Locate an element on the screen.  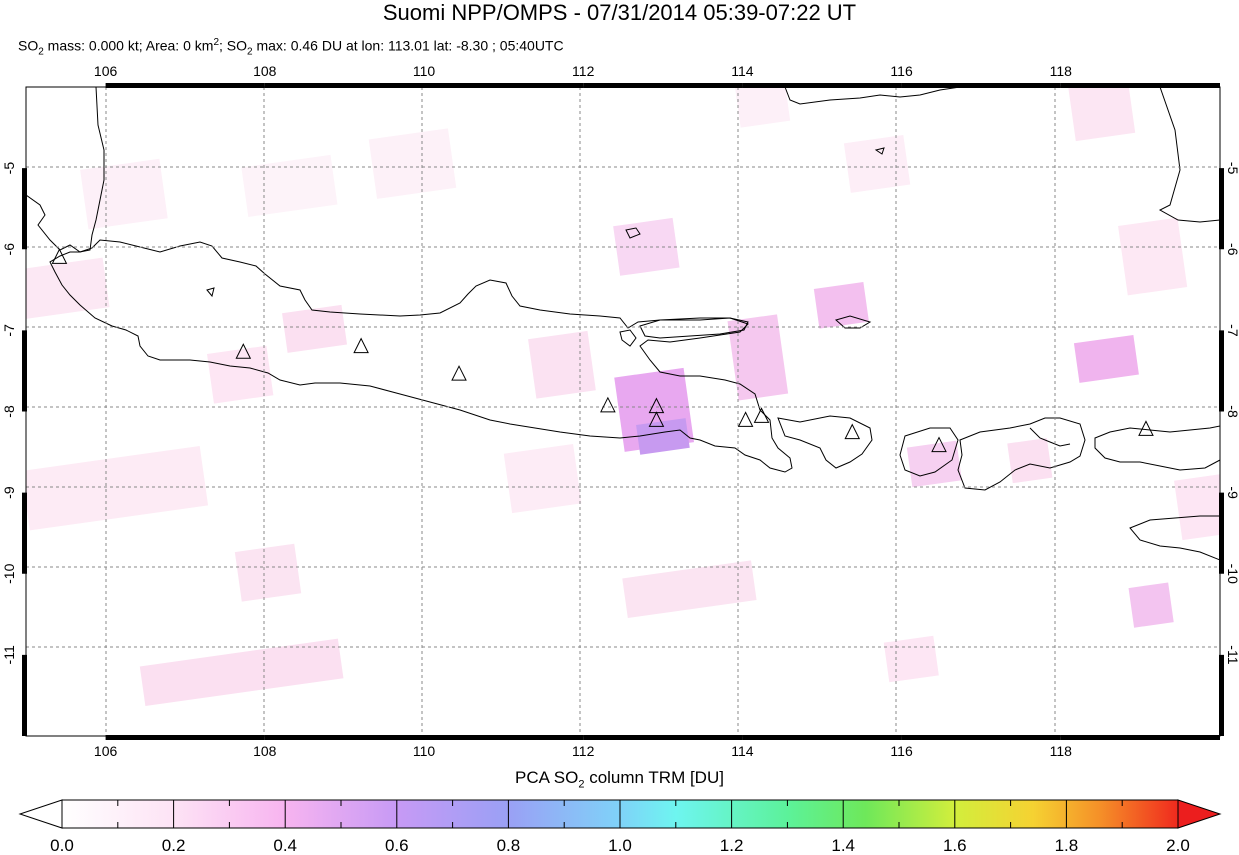
colorbar-tick-label: 0.4 is located at coordinates (285, 845).